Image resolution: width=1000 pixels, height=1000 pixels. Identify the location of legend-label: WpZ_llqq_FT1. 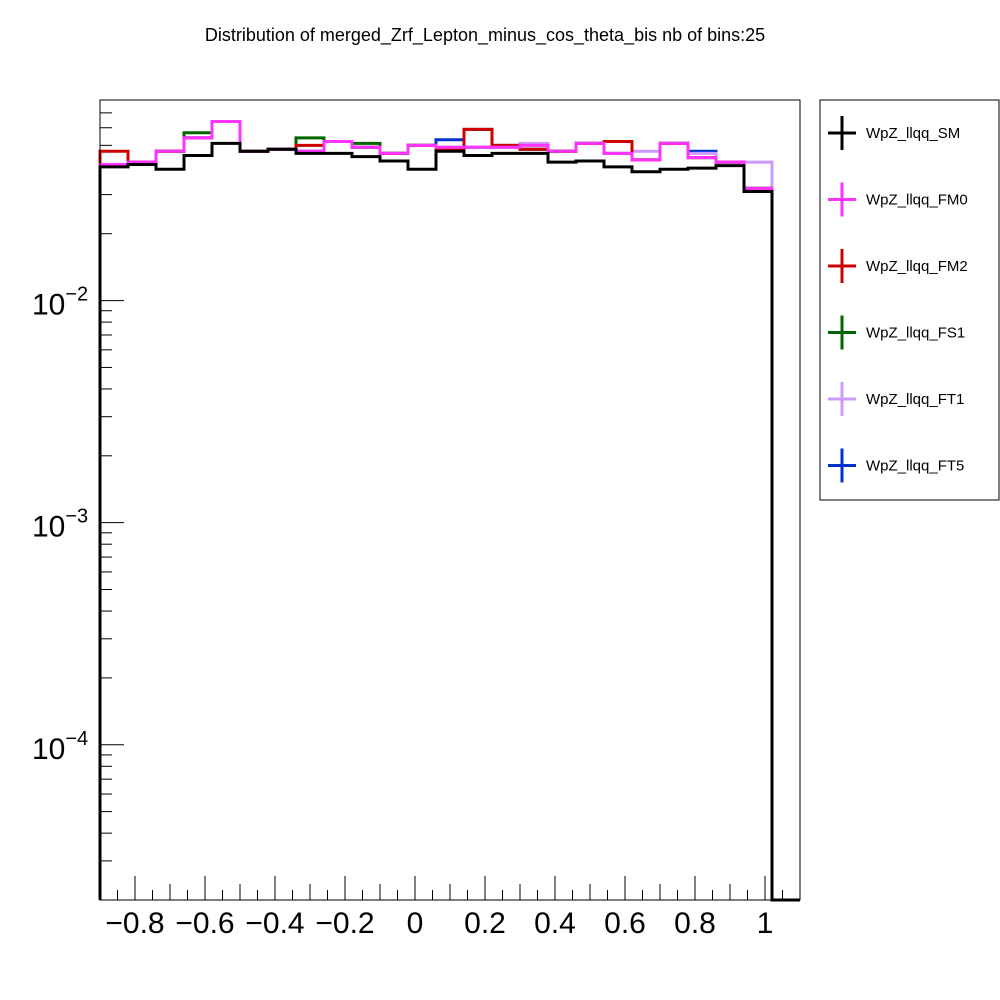
(915, 399).